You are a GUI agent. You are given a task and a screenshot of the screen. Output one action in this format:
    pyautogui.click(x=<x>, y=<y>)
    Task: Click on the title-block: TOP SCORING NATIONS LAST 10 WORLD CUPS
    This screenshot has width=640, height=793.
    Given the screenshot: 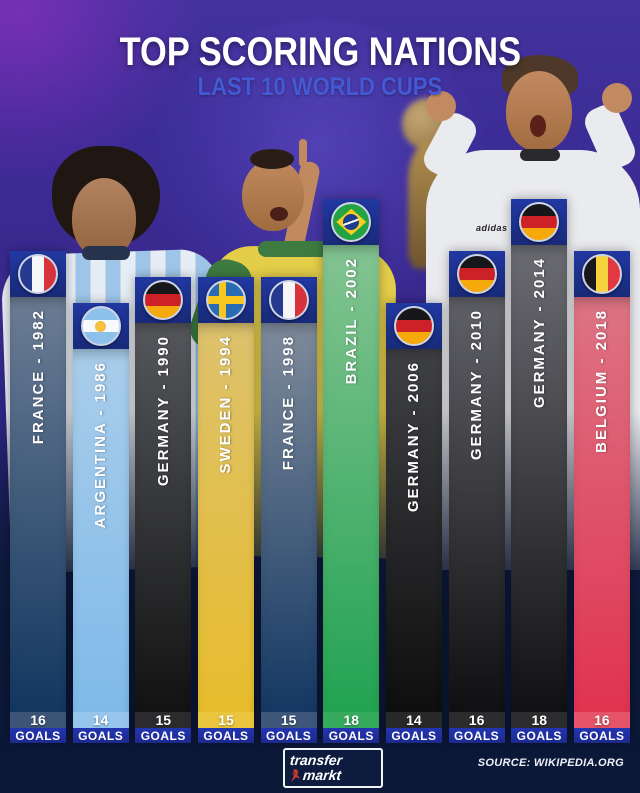 What is the action you would take?
    pyautogui.click(x=320, y=66)
    